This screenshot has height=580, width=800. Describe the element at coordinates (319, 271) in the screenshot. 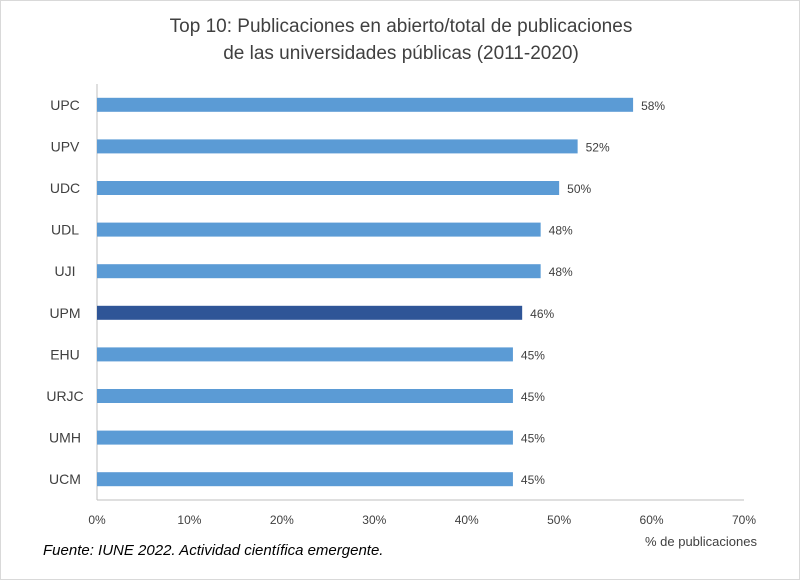

I see `bar-uji` at that location.